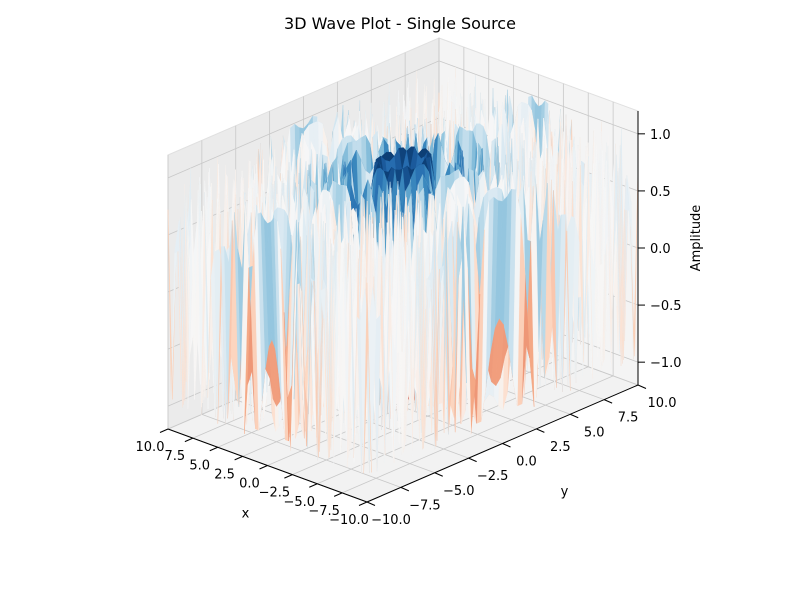 This screenshot has height=600, width=800. Describe the element at coordinates (367, 378) in the screenshot. I see `surface-patch` at that location.